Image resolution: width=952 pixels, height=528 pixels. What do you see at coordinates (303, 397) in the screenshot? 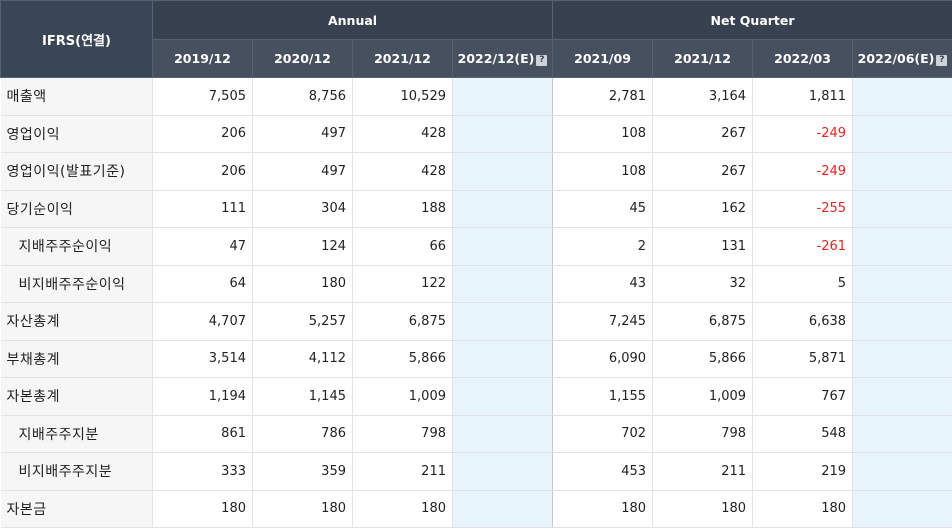
I see `value-cell: 1,145` at bounding box center [303, 397].